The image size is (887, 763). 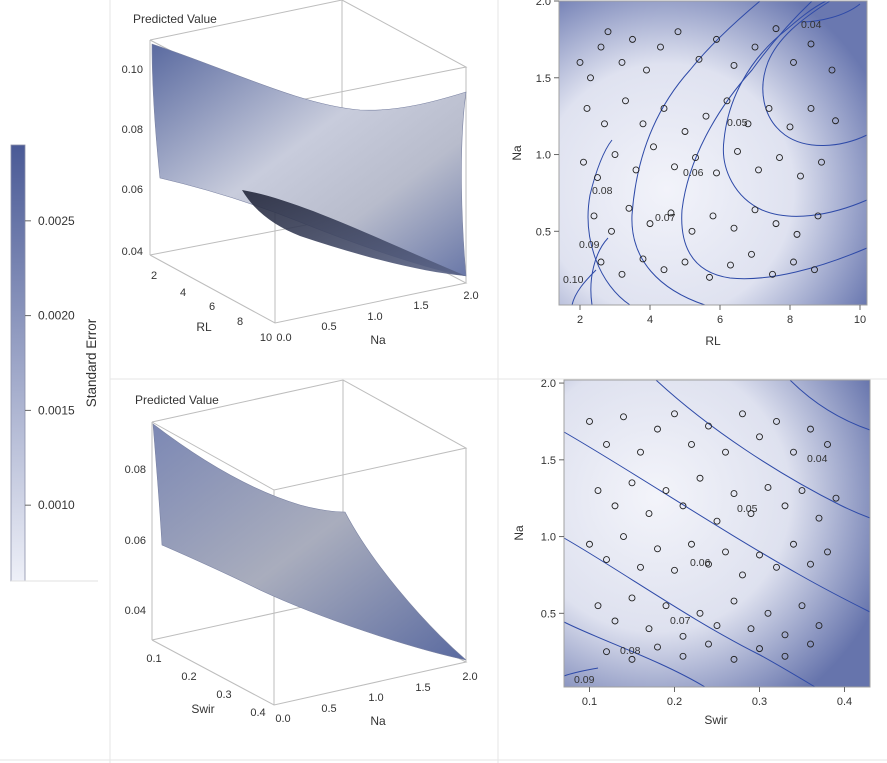 What do you see at coordinates (715, 720) in the screenshot?
I see `x-axis-label: Swir` at bounding box center [715, 720].